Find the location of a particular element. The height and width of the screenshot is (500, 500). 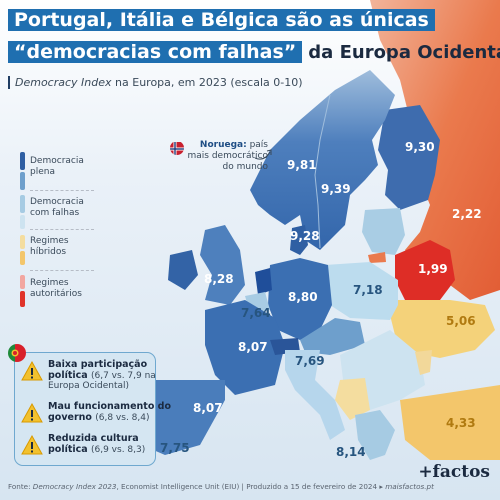

value-finland: 9,30 is located at coordinates (420, 147).